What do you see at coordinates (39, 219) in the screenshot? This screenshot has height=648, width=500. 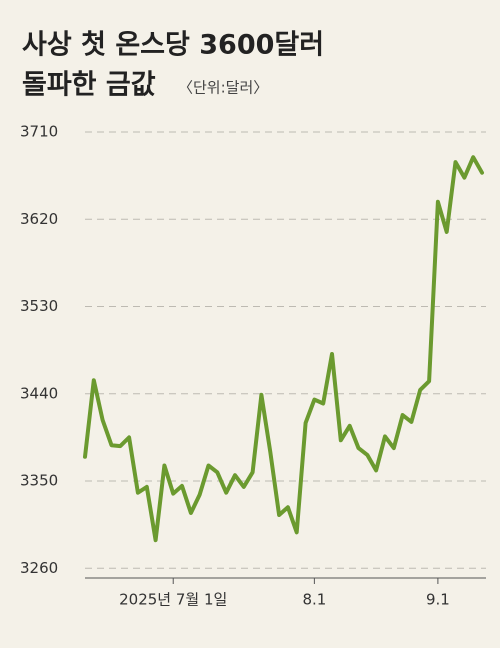 I see `y-tick-label: 3620` at bounding box center [39, 219].